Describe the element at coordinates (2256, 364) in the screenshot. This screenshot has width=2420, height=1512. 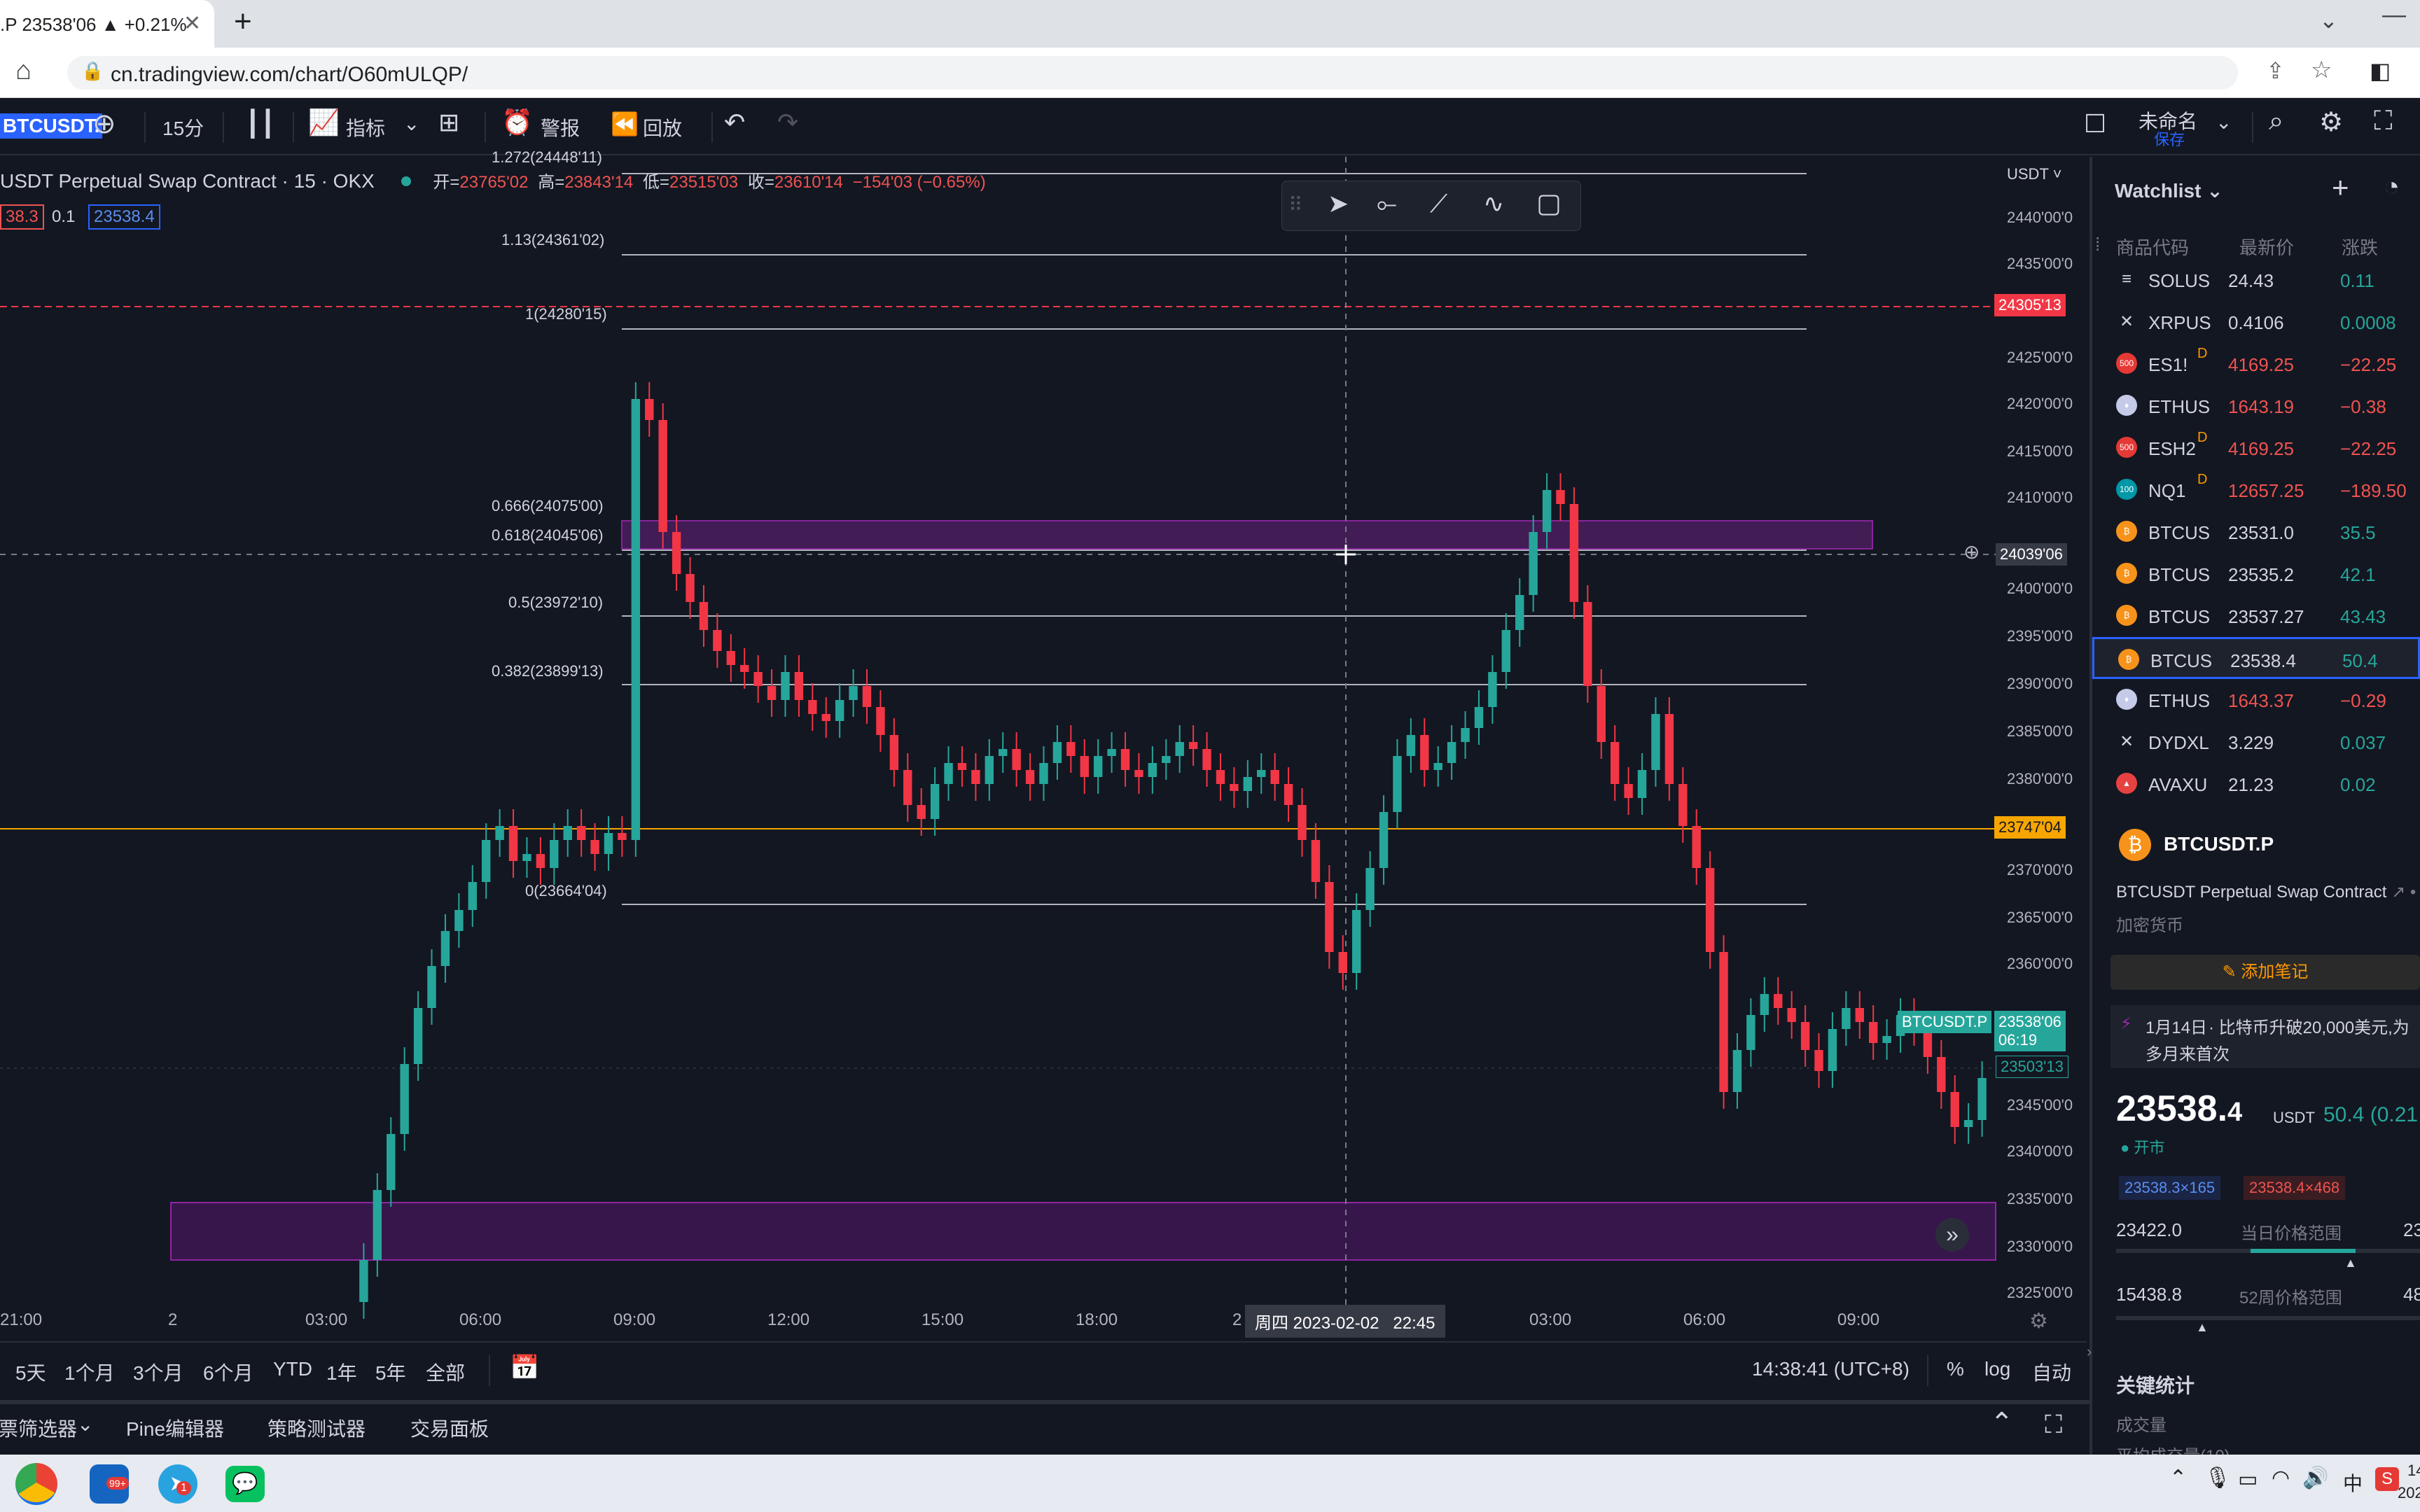
I see `watchlist-row: 500 ES1! D 4169.25 −22.25` at that location.